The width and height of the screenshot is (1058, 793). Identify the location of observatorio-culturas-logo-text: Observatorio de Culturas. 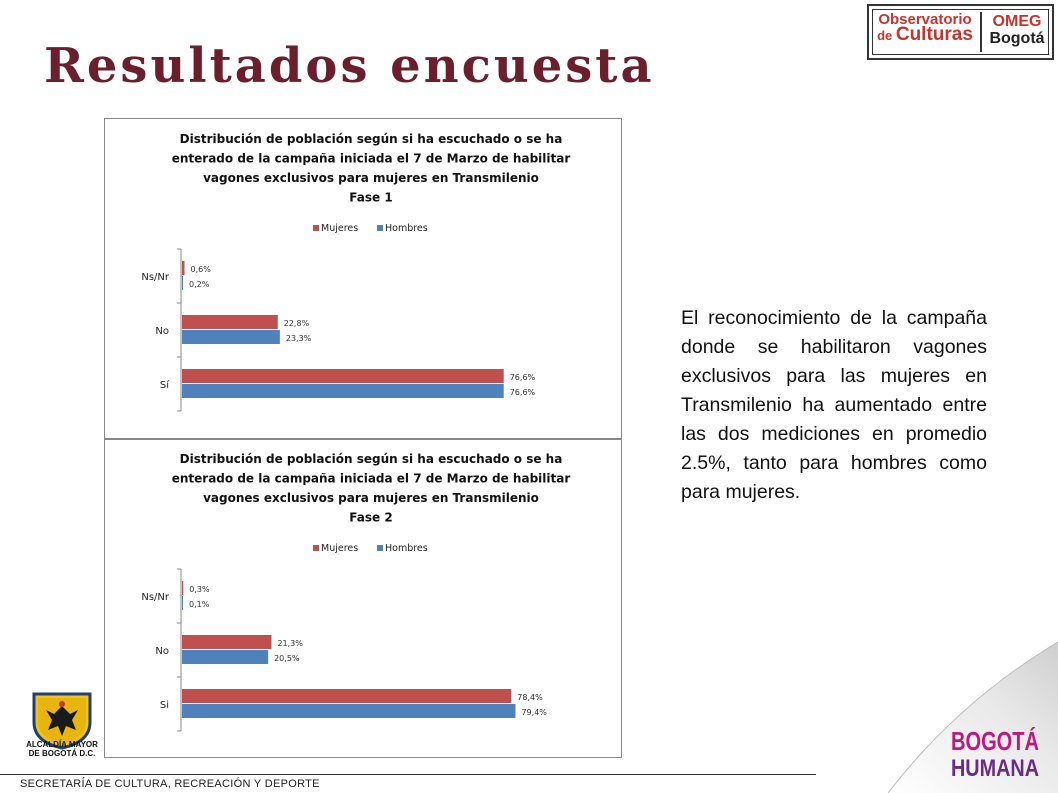
(925, 28).